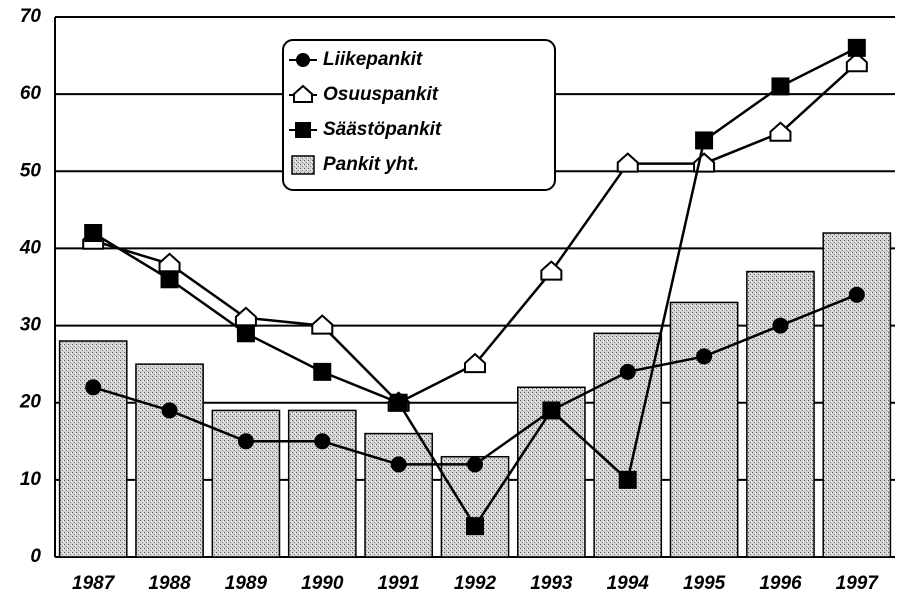 The height and width of the screenshot is (600, 897). I want to click on legend-label: Liikepankit, so click(373, 59).